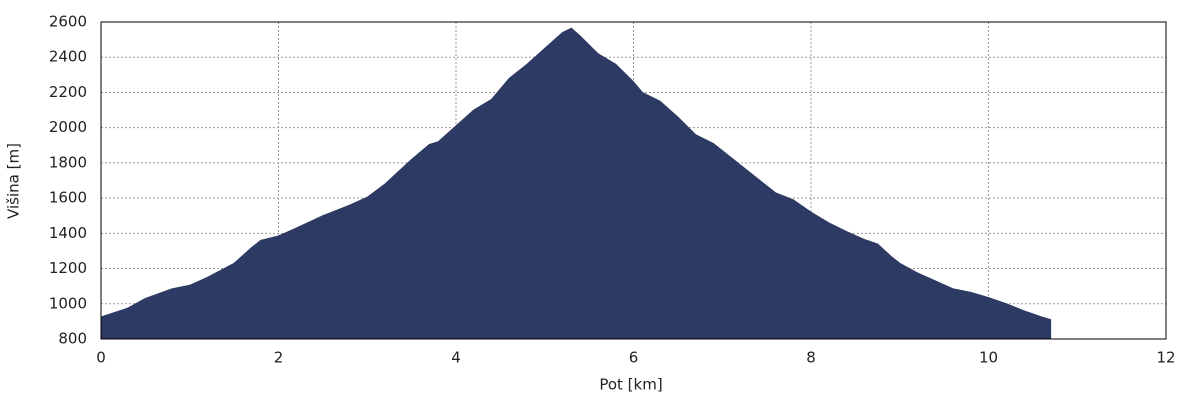  What do you see at coordinates (988, 358) in the screenshot?
I see `x-tick-label: 10` at bounding box center [988, 358].